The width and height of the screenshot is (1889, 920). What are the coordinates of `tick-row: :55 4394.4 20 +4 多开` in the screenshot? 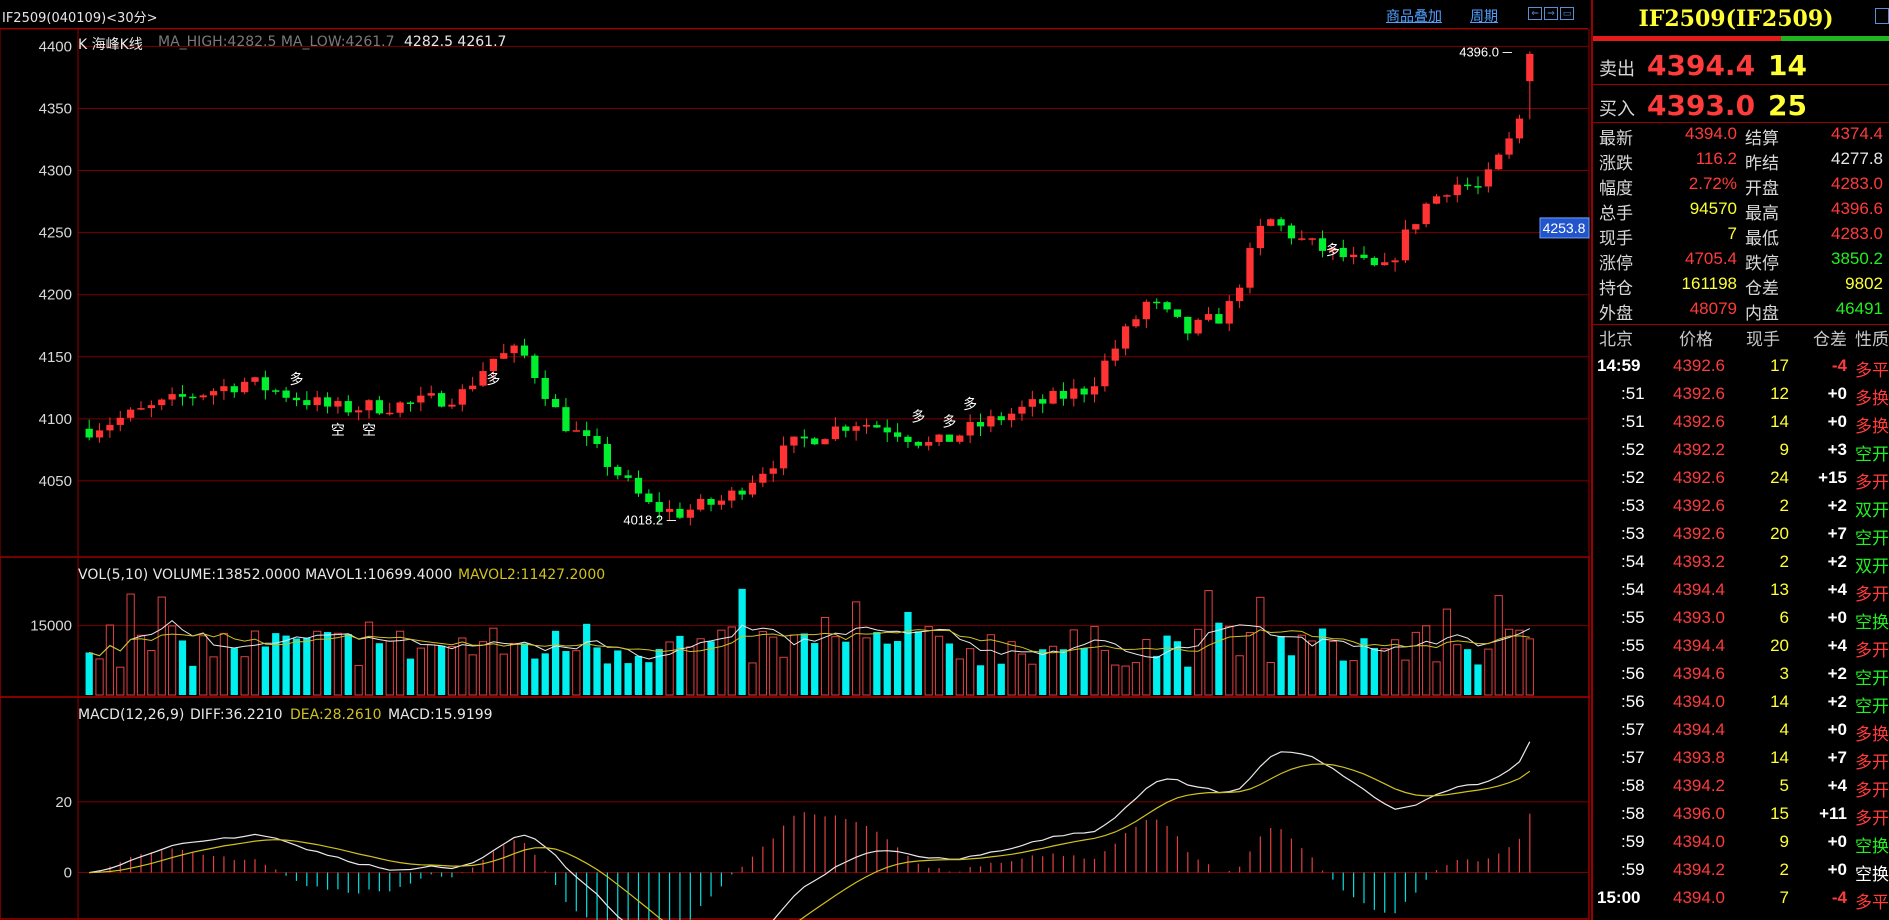 It's located at (1741, 648).